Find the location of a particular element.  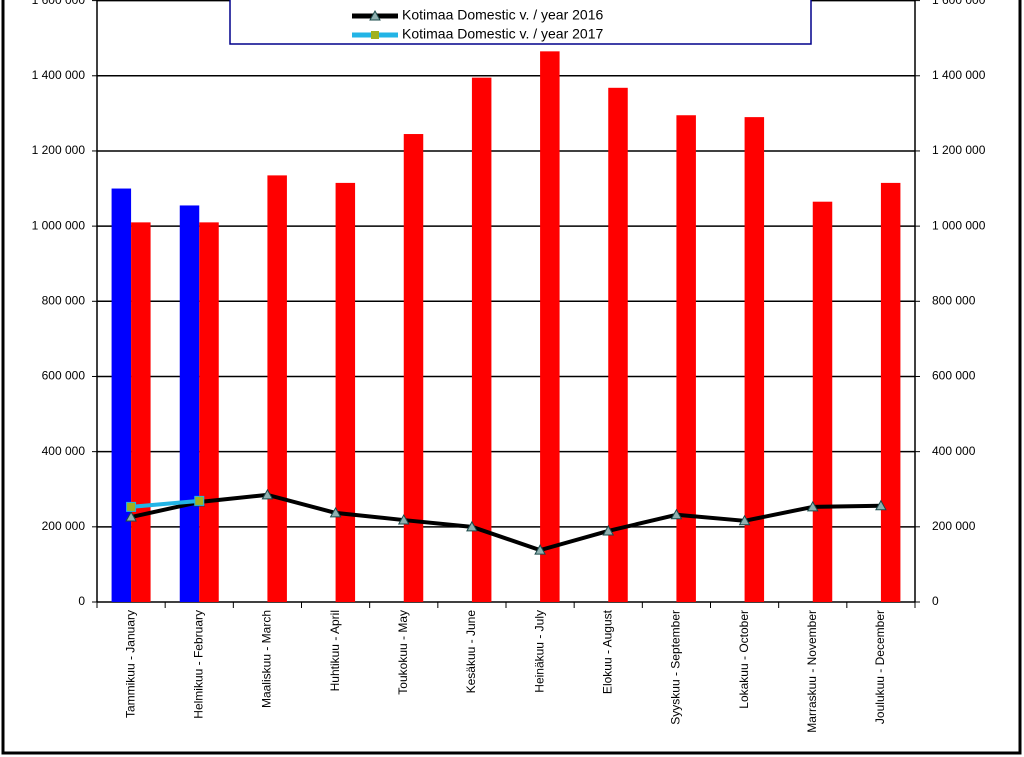

y2-tick-label: 400 000 is located at coordinates (954, 451).